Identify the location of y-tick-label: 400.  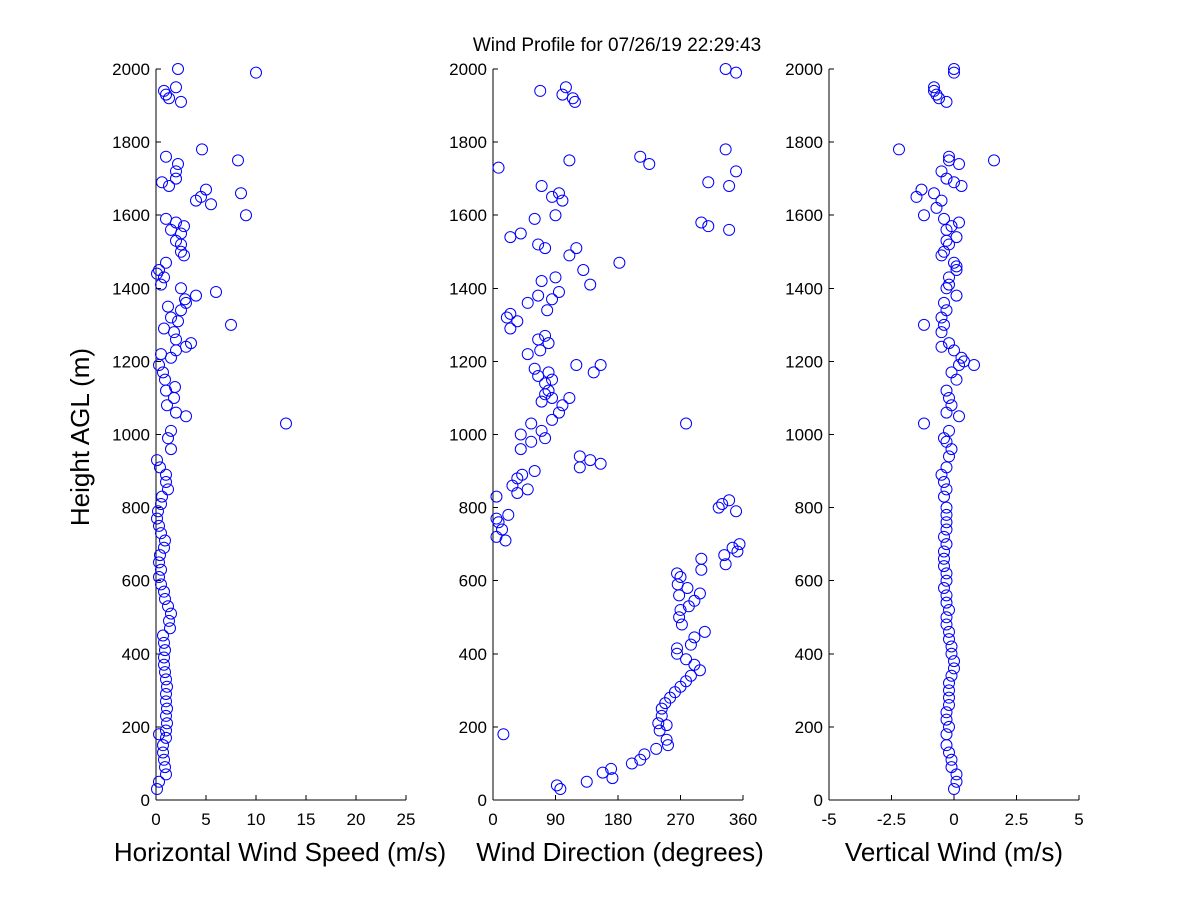
(809, 654).